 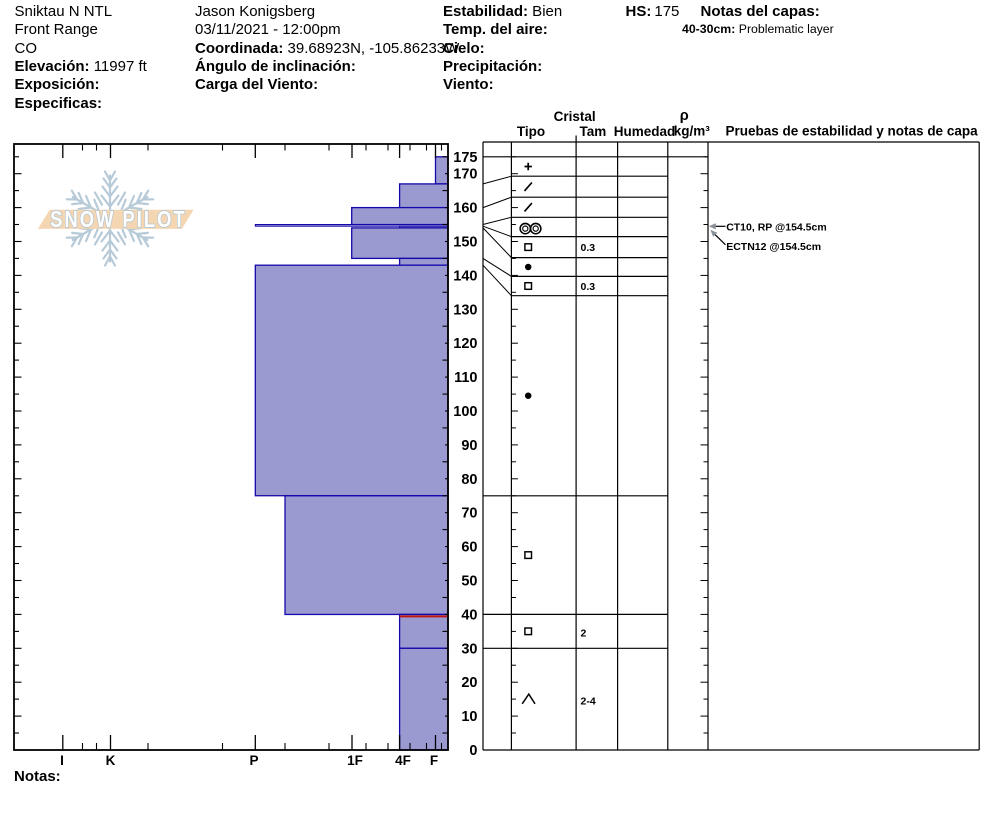 What do you see at coordinates (469, 683) in the screenshot?
I see `svg-text: 20` at bounding box center [469, 683].